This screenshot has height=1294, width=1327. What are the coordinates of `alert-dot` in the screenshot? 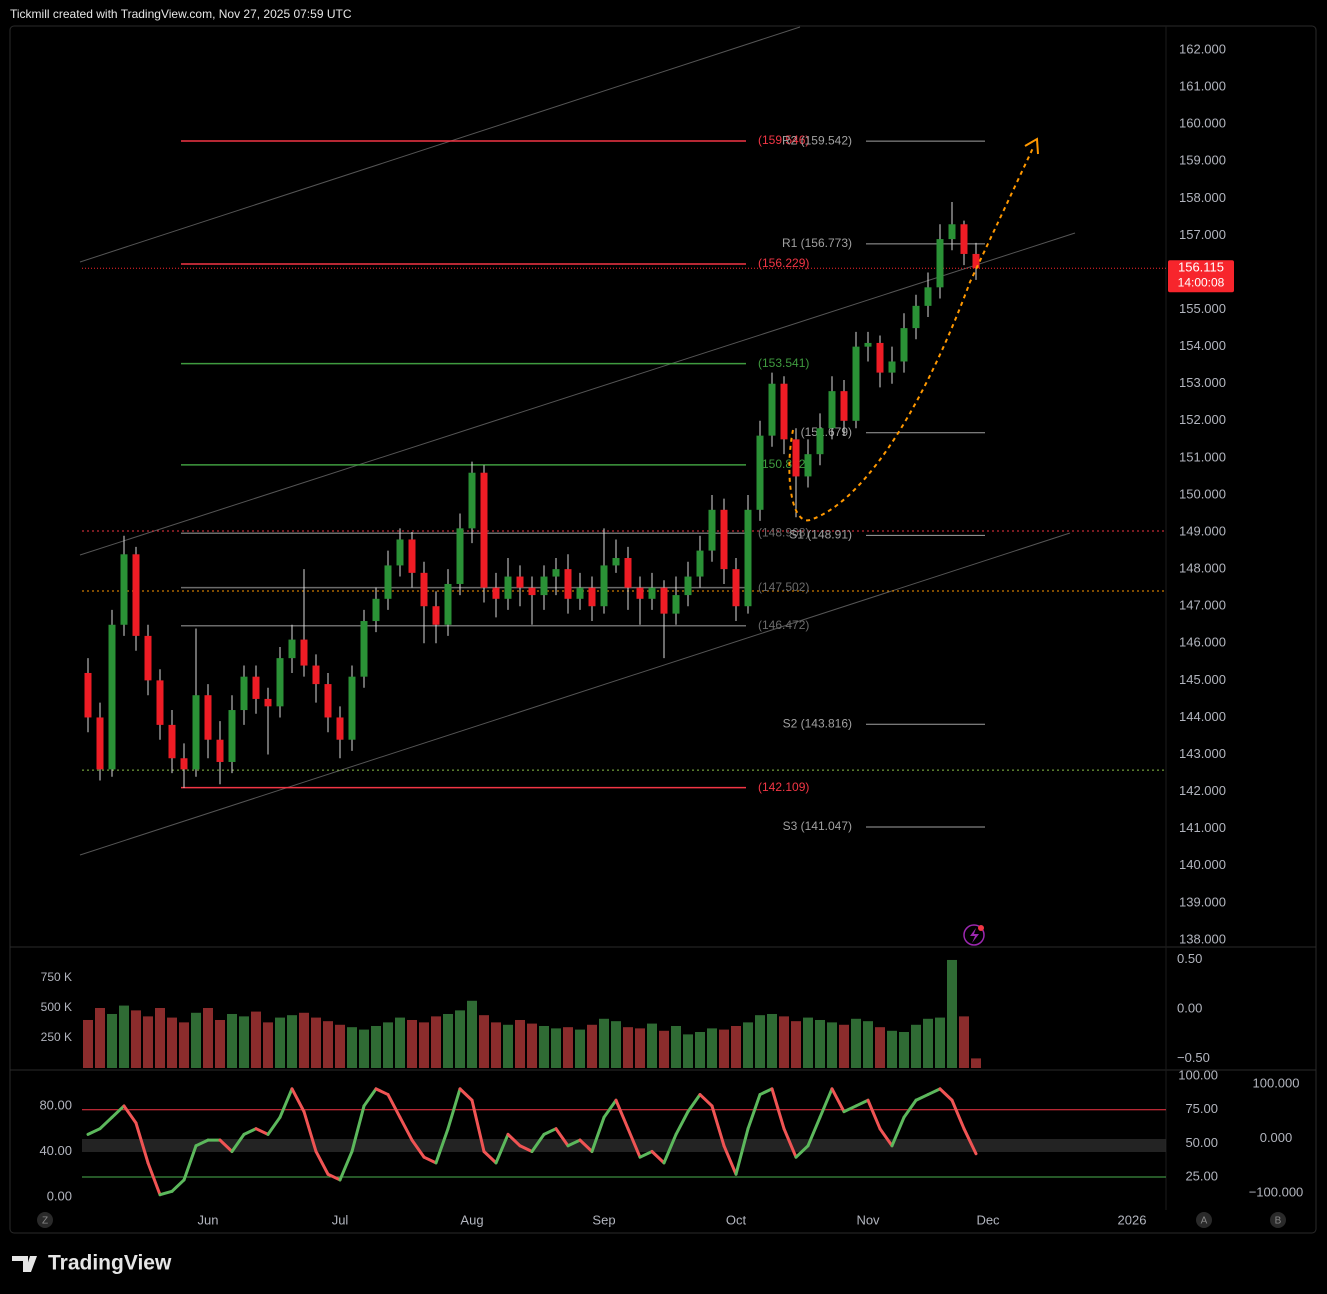 It's located at (981, 928).